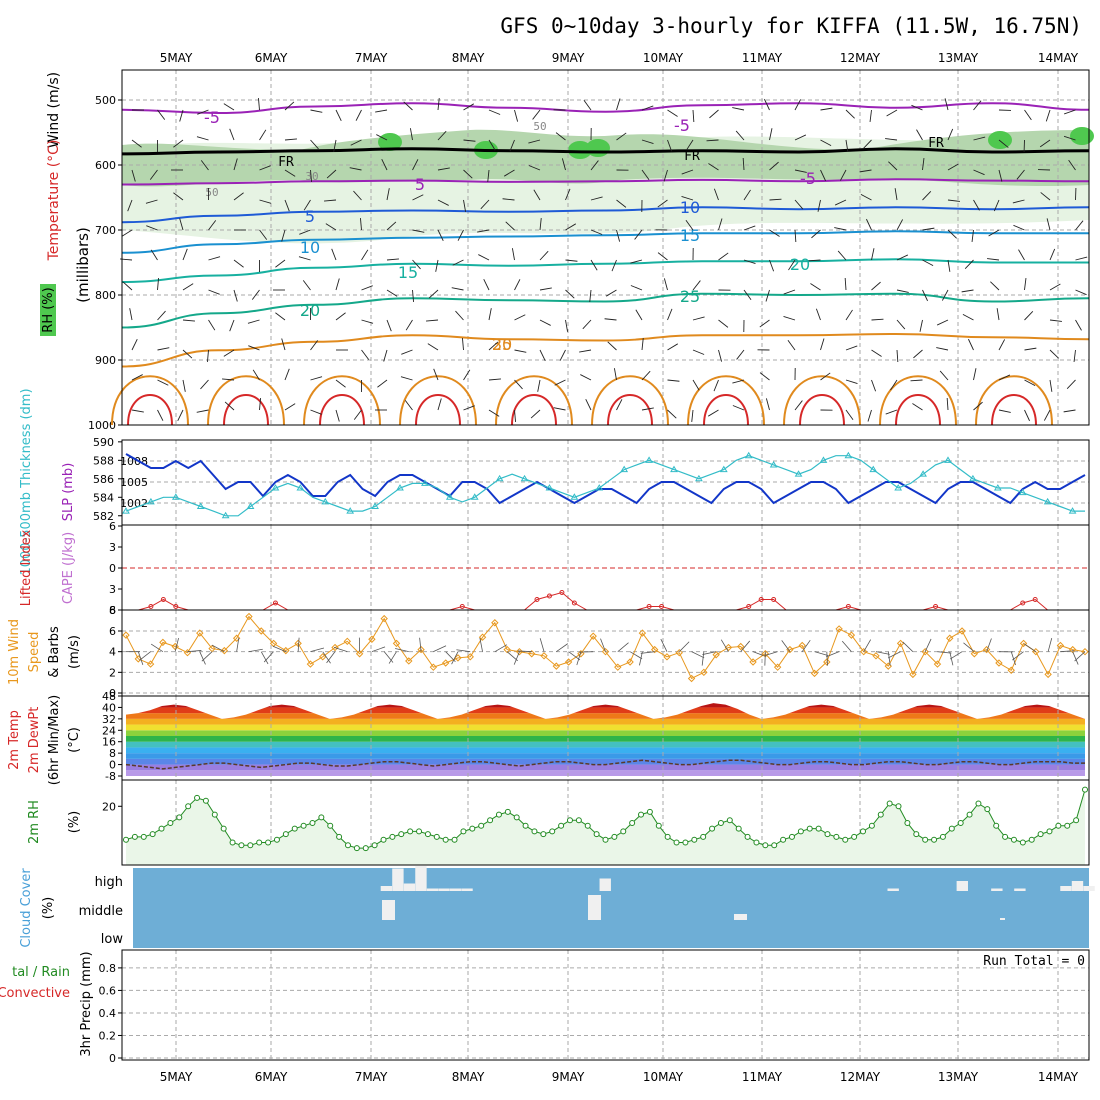 Image resolution: width=1100 pixels, height=1100 pixels. I want to click on bottom-date-label-2: 6MAY, so click(271, 1077).